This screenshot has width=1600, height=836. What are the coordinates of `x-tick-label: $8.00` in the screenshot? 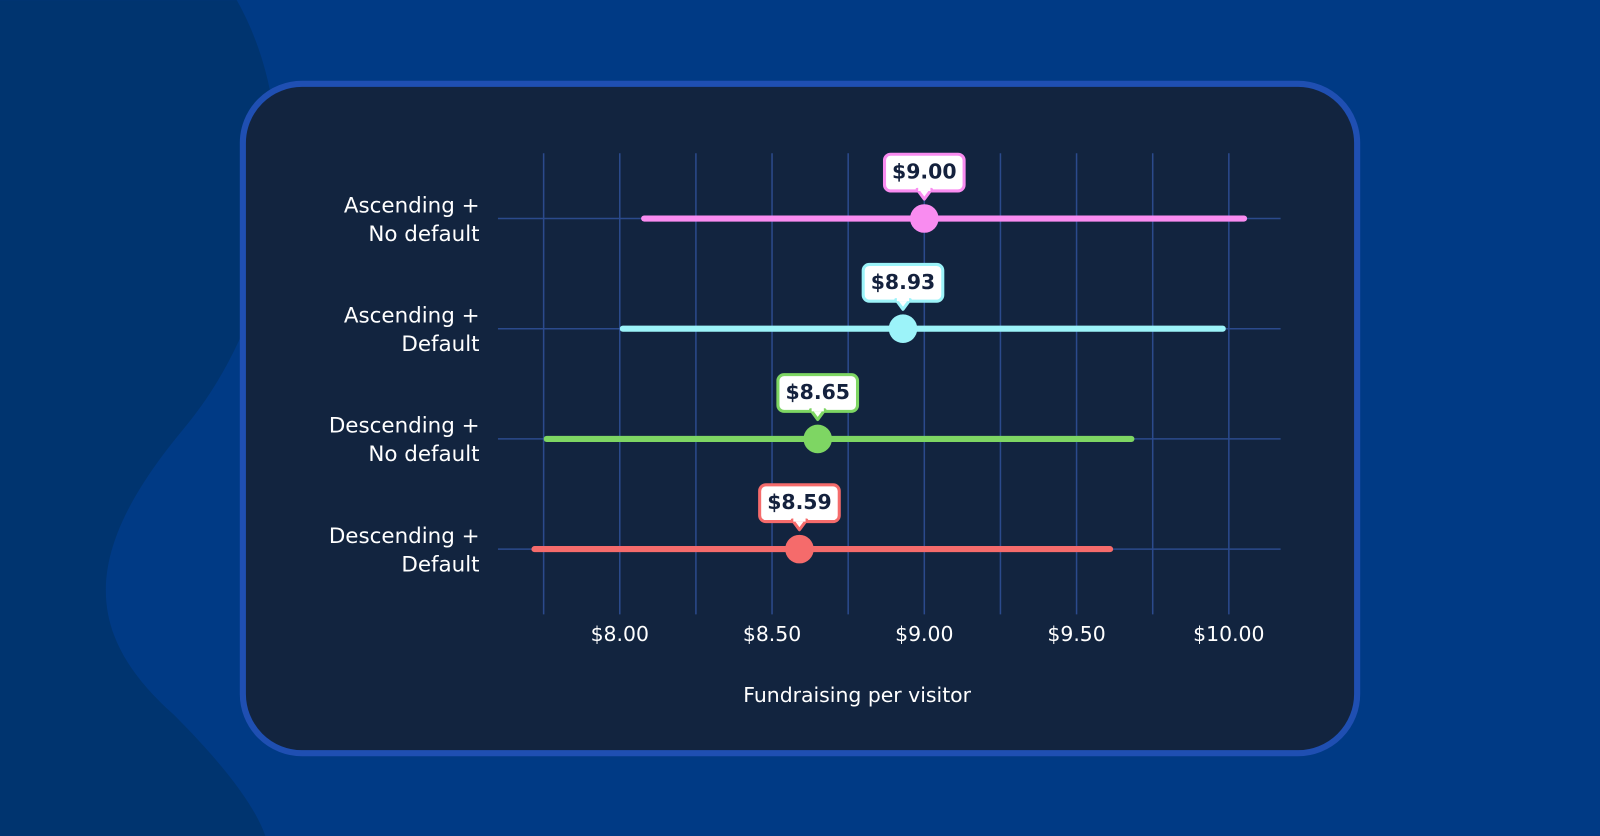 It's located at (620, 634).